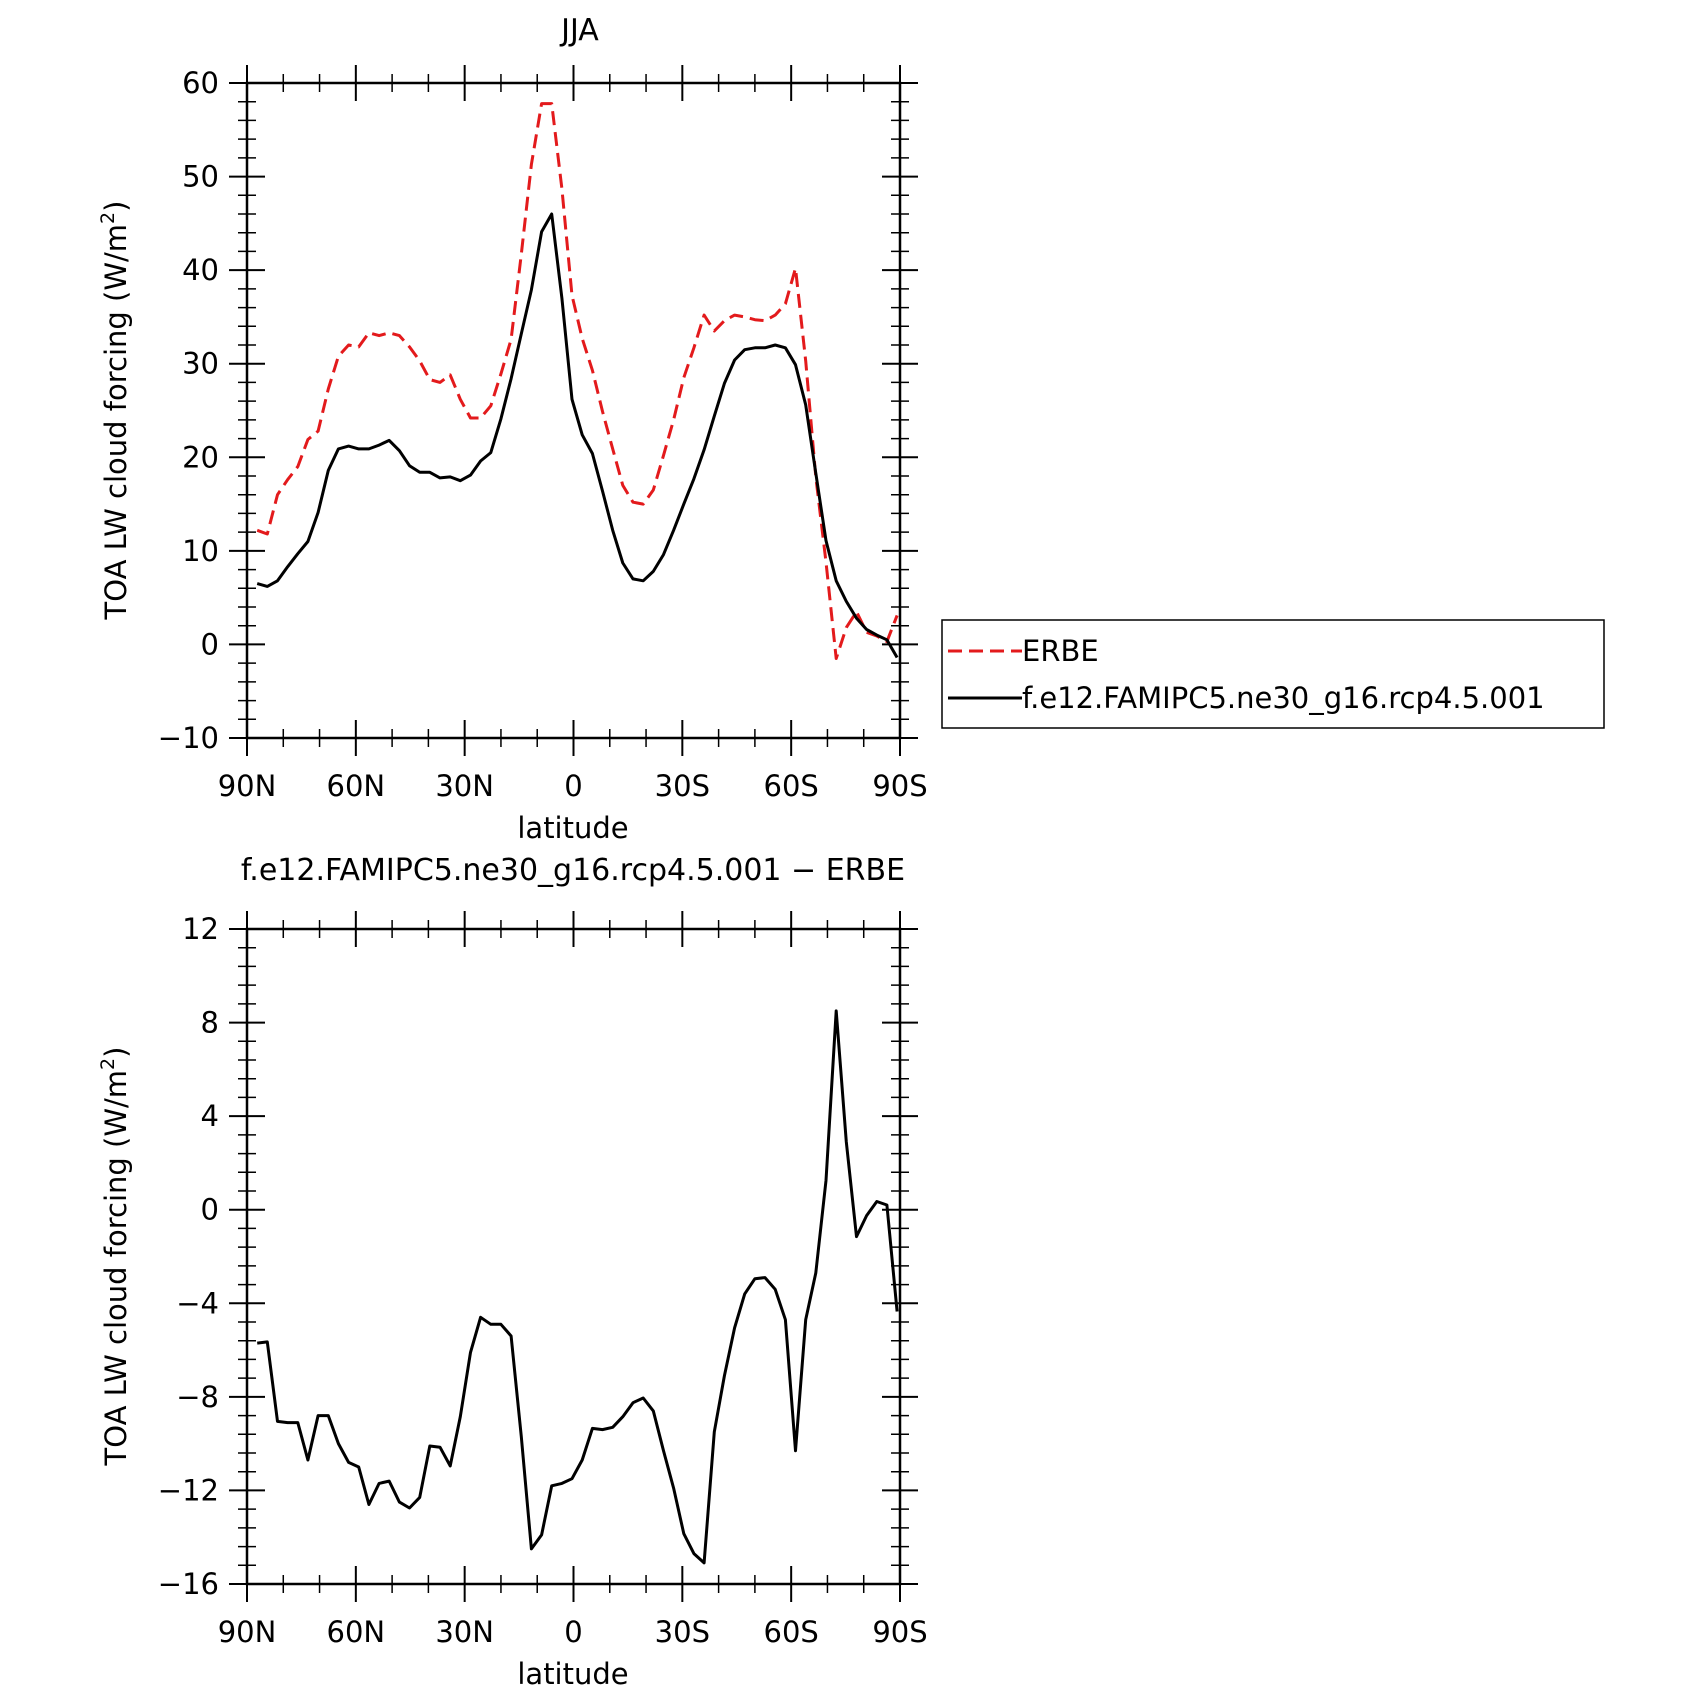  Describe the element at coordinates (200, 457) in the screenshot. I see `top-y-tick-label: 20` at that location.